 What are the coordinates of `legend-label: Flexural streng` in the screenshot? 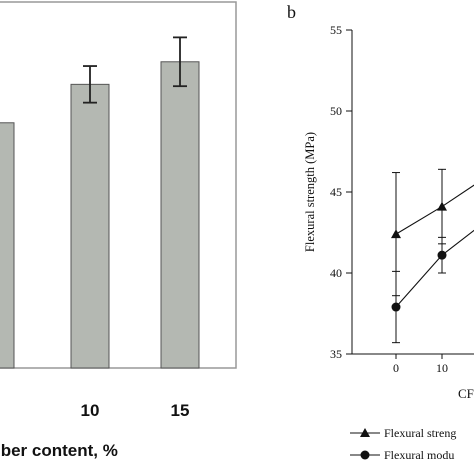 It's located at (420, 433).